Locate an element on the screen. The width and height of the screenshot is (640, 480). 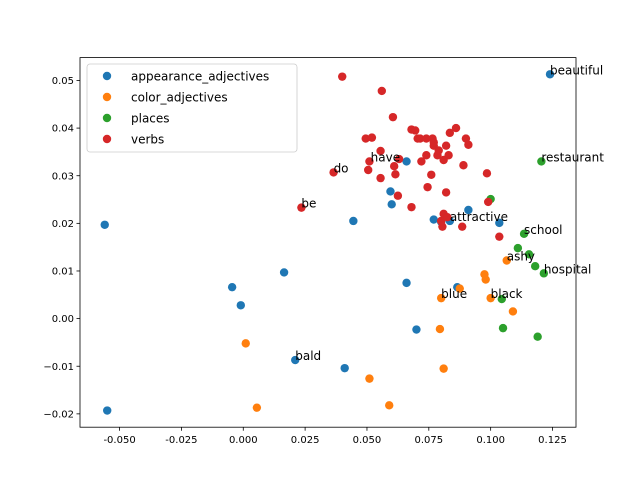
y-tick-label: 0.01 is located at coordinates (63, 272).